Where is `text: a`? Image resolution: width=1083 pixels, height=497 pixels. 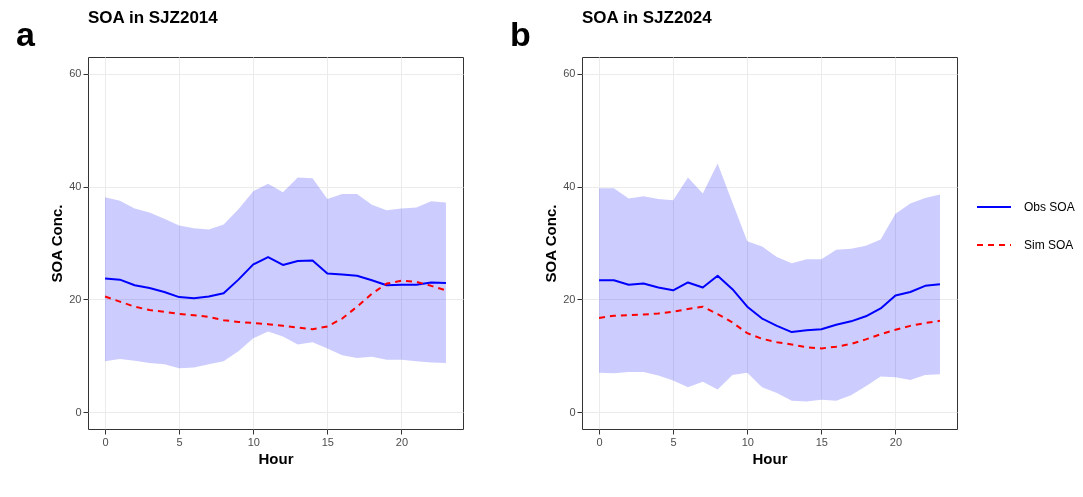
text: a is located at coordinates (26, 34).